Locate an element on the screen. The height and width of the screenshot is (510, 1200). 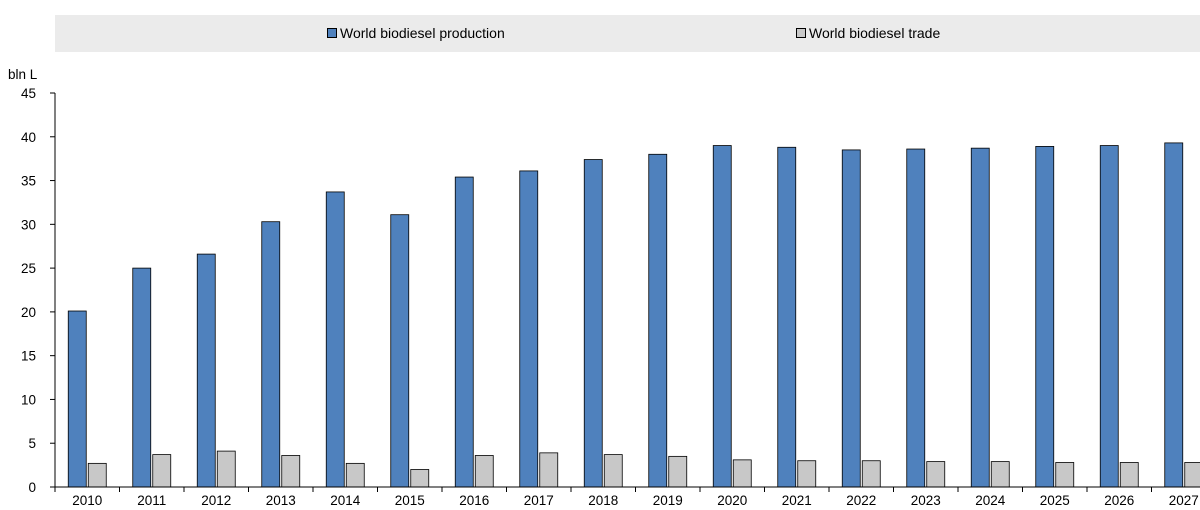
bar-production-2023 is located at coordinates (916, 318).